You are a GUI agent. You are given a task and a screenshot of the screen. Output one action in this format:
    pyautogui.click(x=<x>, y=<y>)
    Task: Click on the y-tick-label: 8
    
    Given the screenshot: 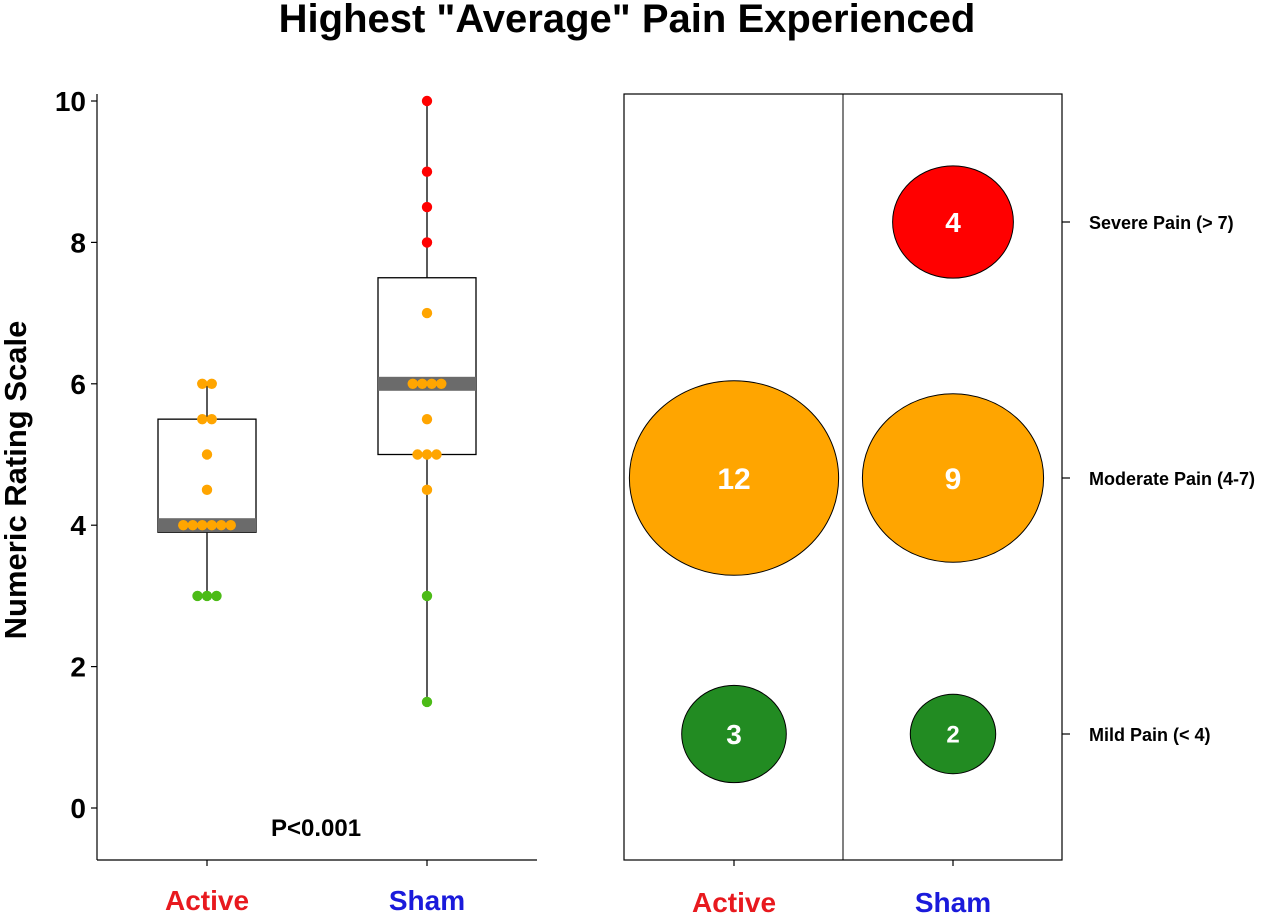 What is the action you would take?
    pyautogui.click(x=78, y=242)
    